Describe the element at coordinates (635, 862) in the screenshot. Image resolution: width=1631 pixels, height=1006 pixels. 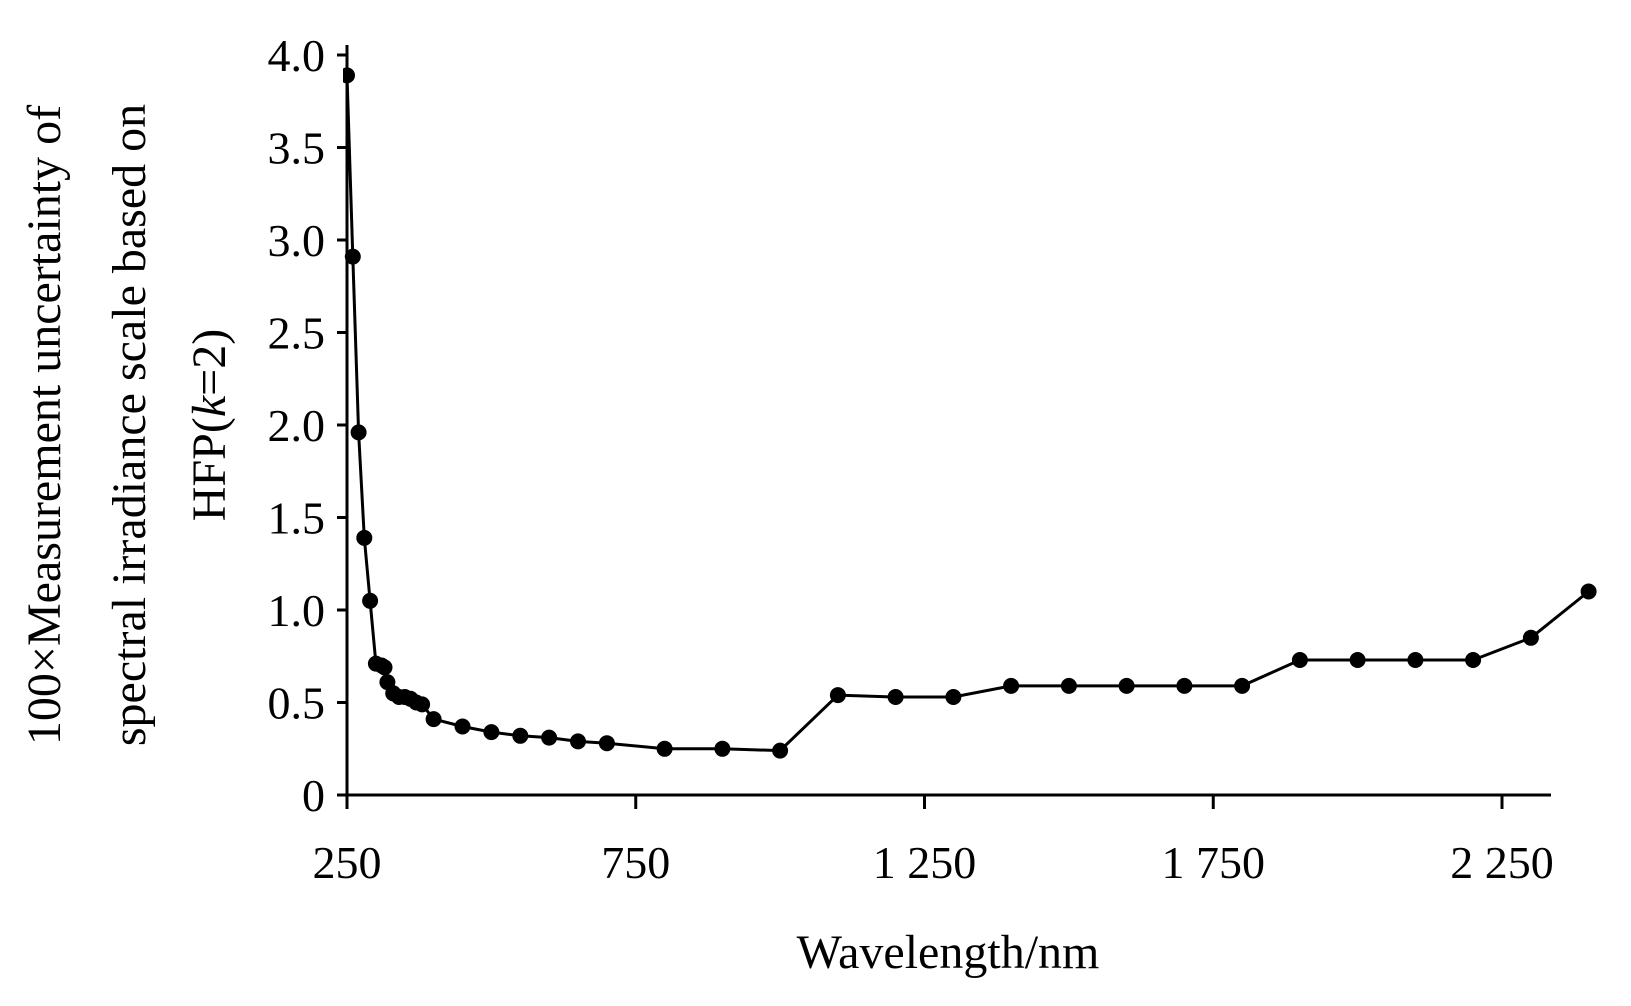
I see `x-tick-label: 750` at that location.